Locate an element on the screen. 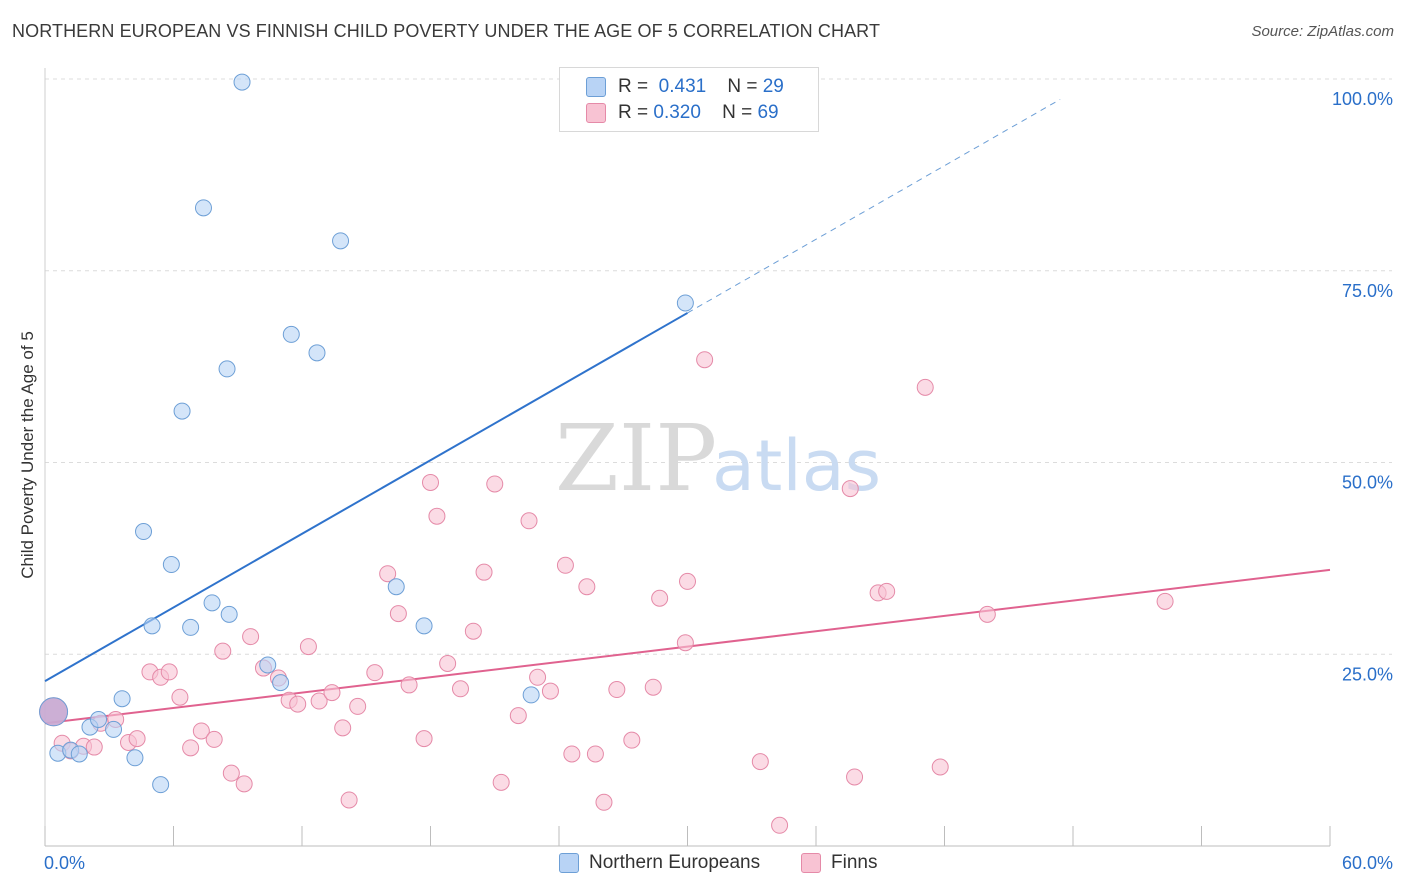 The width and height of the screenshot is (1406, 892). x-tick-label: 0.0% is located at coordinates (64, 863).